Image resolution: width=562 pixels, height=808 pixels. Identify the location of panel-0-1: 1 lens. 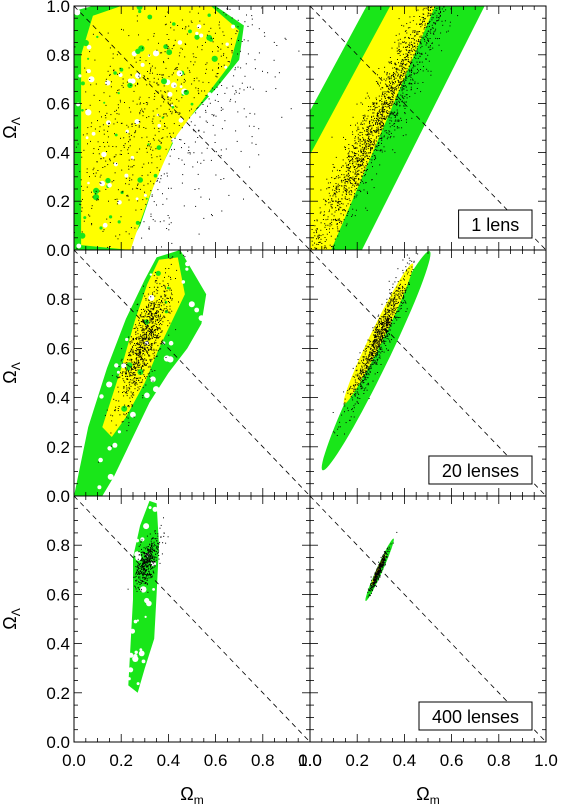
(428, 128).